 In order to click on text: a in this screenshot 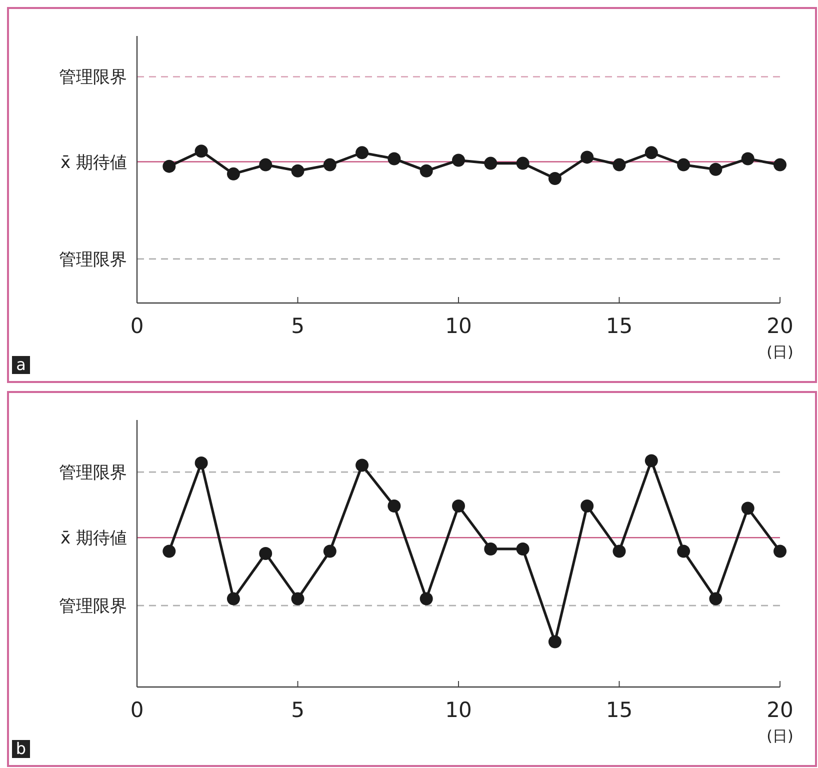, I will do `click(21, 364)`.